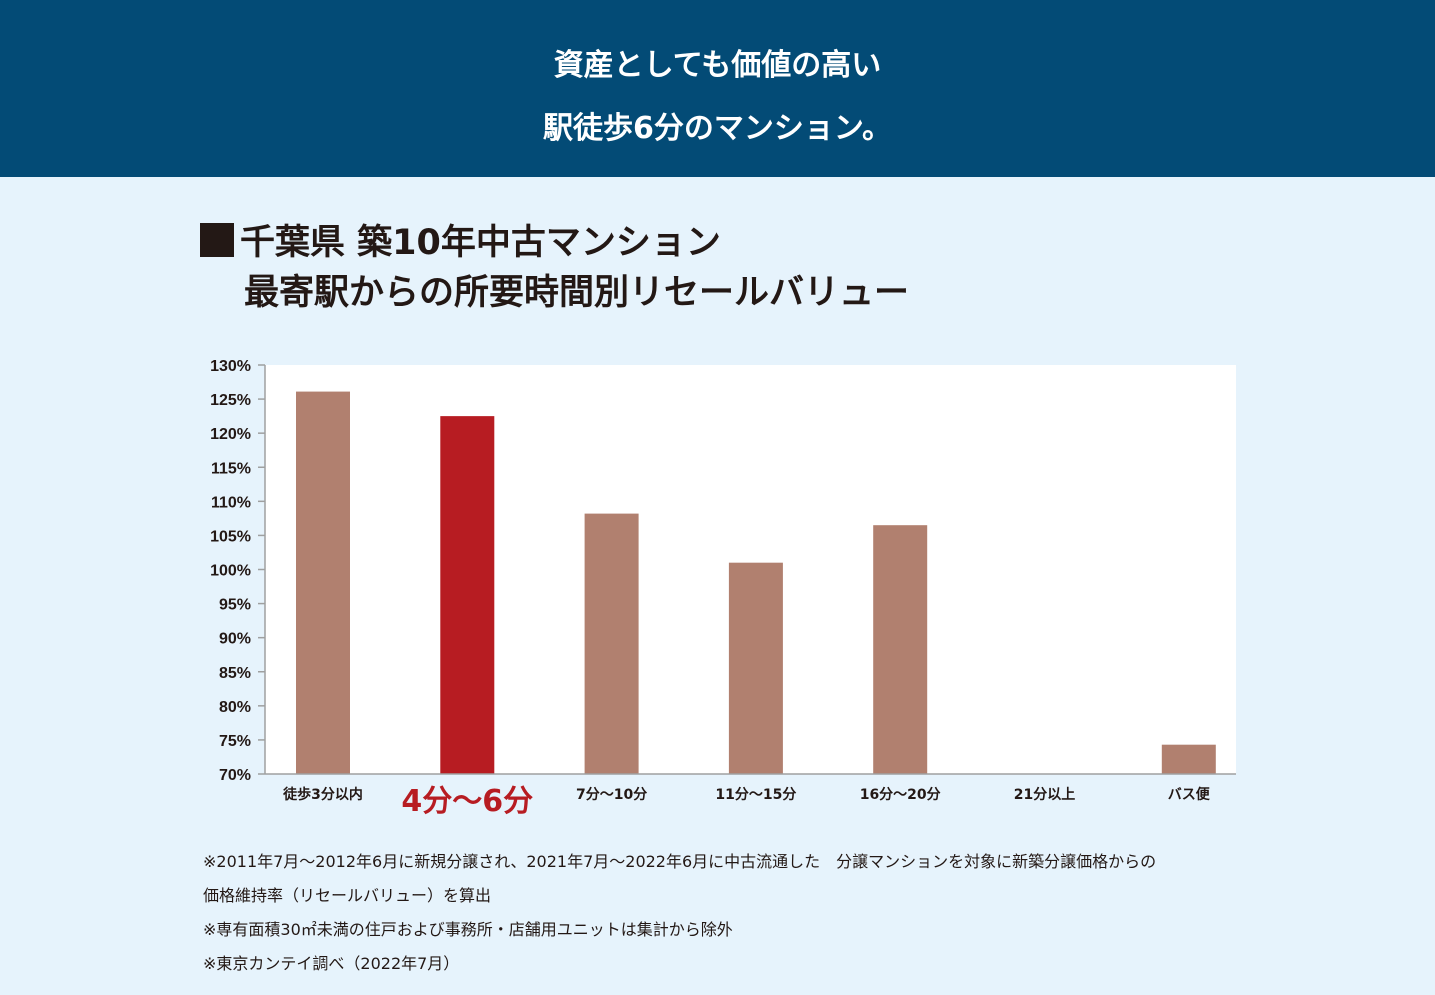 The width and height of the screenshot is (1435, 995). I want to click on y-tick-label: 75%, so click(235, 741).